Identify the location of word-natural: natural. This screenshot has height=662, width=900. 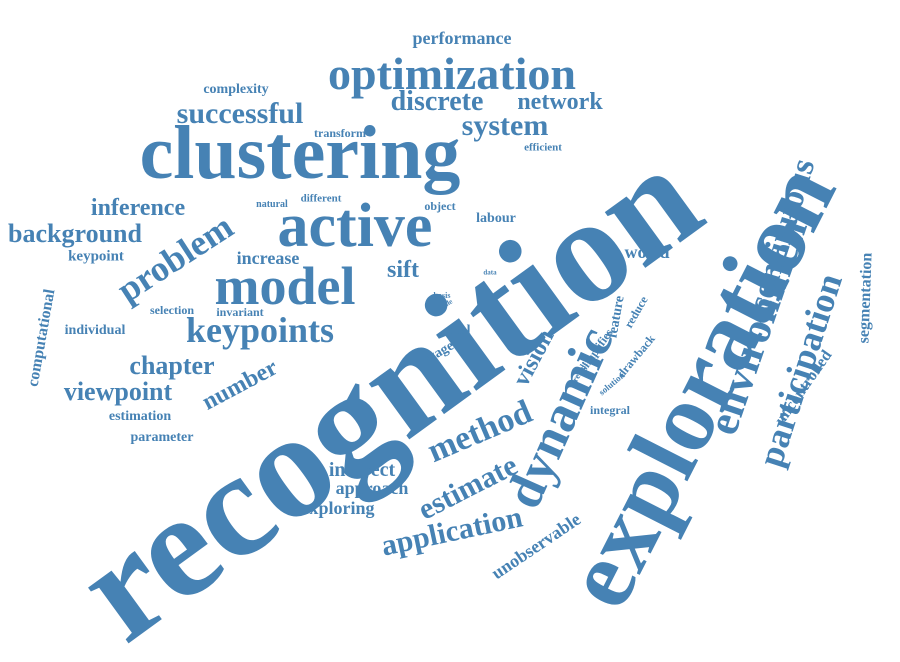
(272, 204).